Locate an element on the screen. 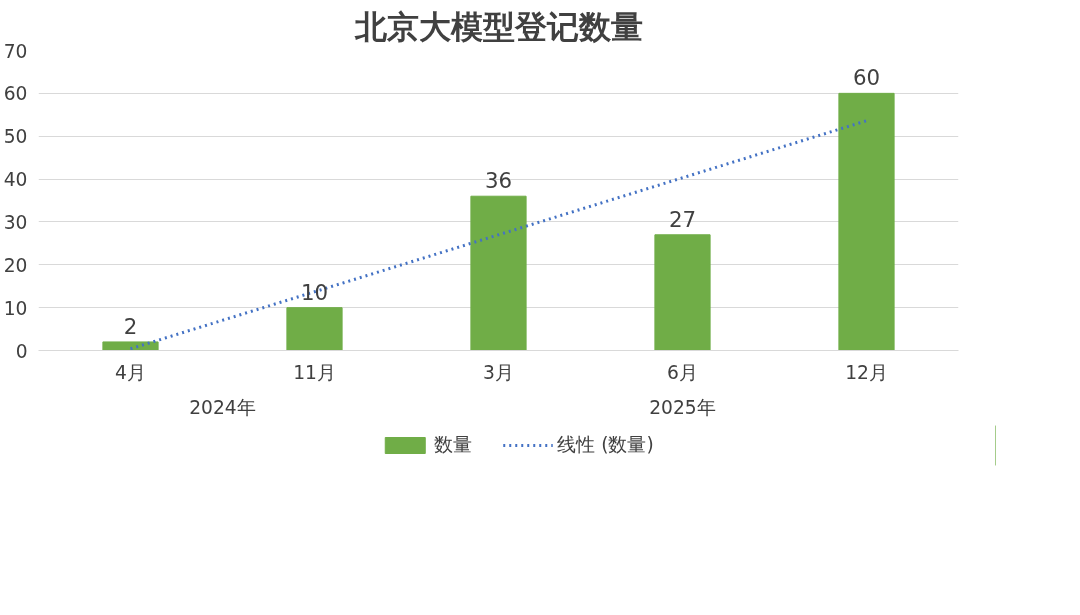  x-tick-label: 3月 is located at coordinates (498, 372).